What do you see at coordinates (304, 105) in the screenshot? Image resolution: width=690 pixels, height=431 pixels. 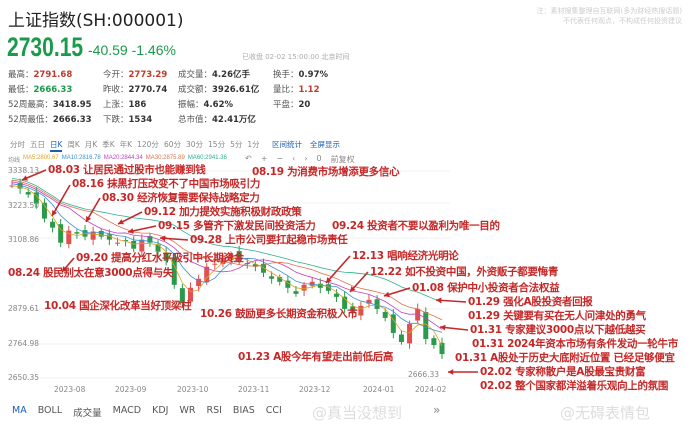 I see `stat-value: 20` at bounding box center [304, 105].